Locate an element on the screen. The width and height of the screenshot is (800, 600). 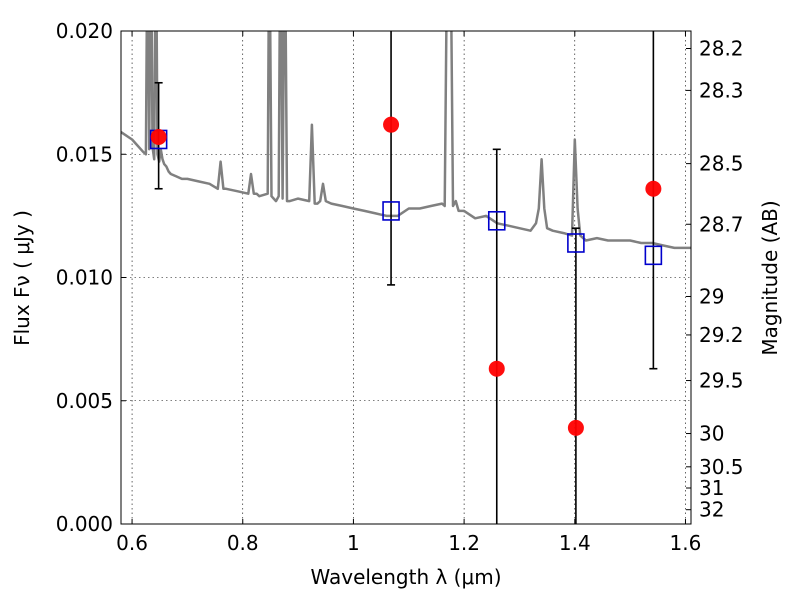
x-tick-label: 1.6 is located at coordinates (686, 543).